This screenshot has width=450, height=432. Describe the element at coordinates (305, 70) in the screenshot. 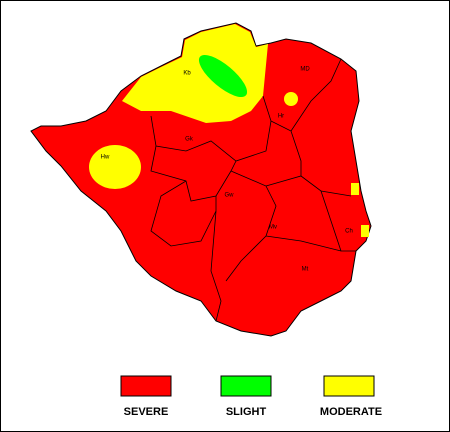

I see `place-label: MD` at that location.